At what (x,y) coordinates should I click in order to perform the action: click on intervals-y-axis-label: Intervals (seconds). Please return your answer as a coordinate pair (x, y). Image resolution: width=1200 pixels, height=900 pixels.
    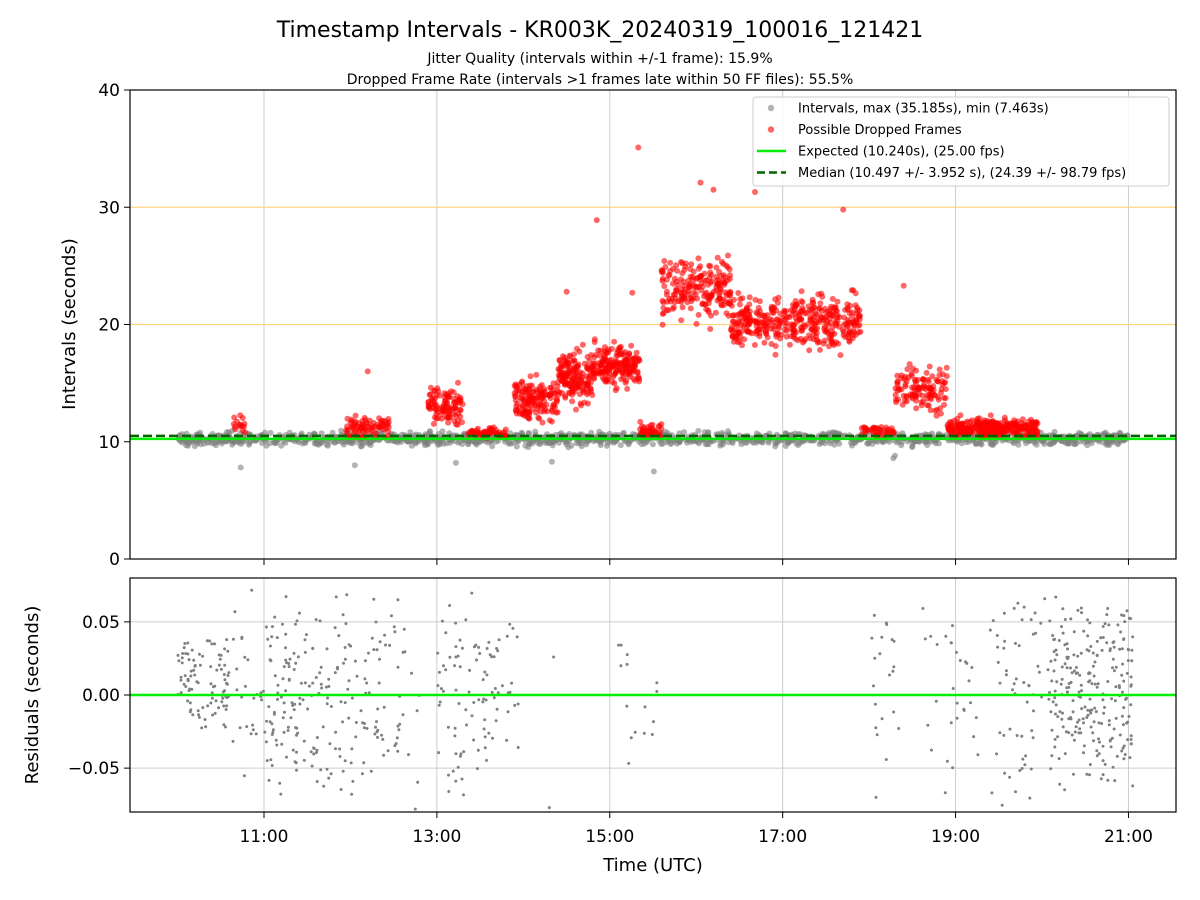
    Looking at the image, I should click on (69, 324).